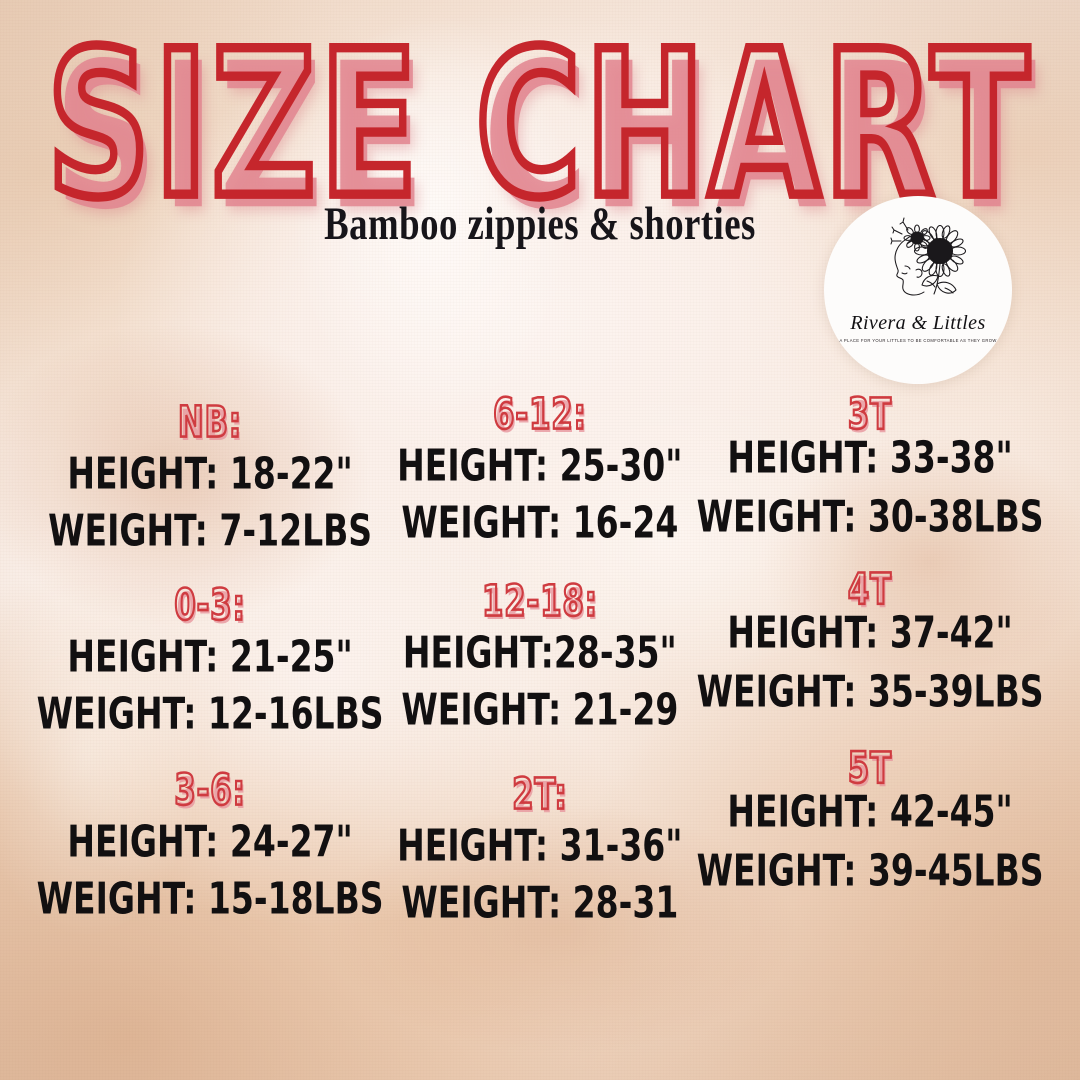 The width and height of the screenshot is (1080, 1080). Describe the element at coordinates (869, 414) in the screenshot. I see `size-label: 3T` at that location.